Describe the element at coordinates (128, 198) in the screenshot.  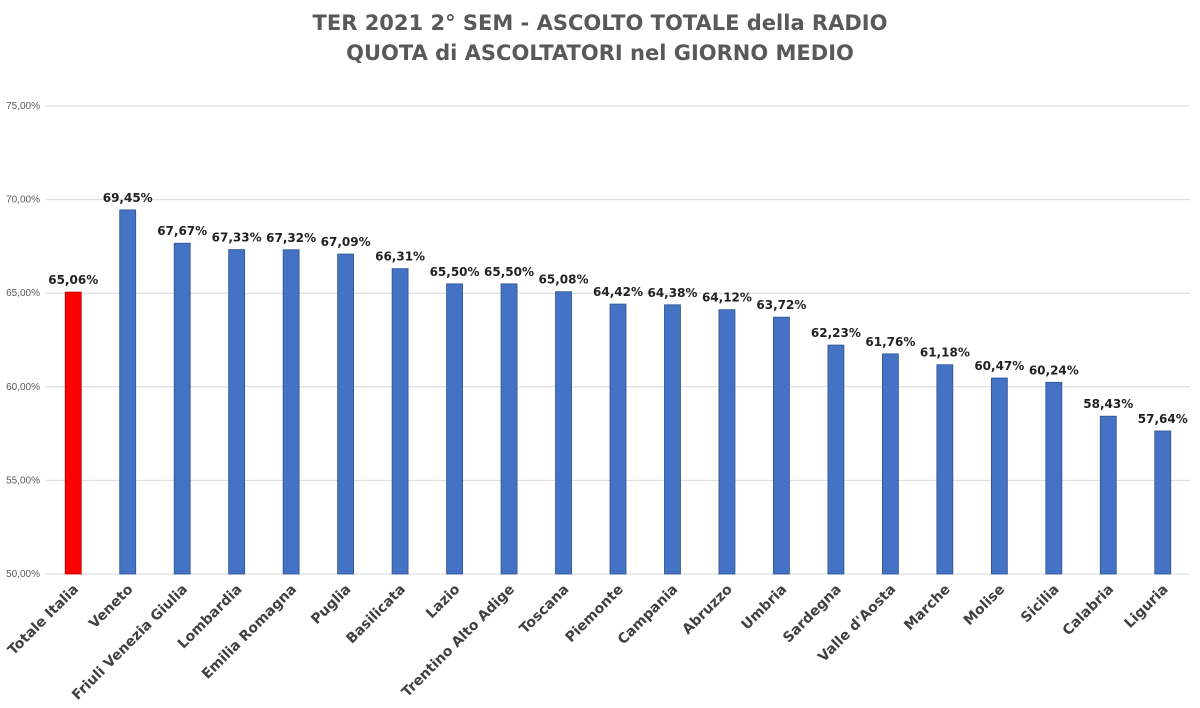
I see `data-label: 69,45%` at that location.